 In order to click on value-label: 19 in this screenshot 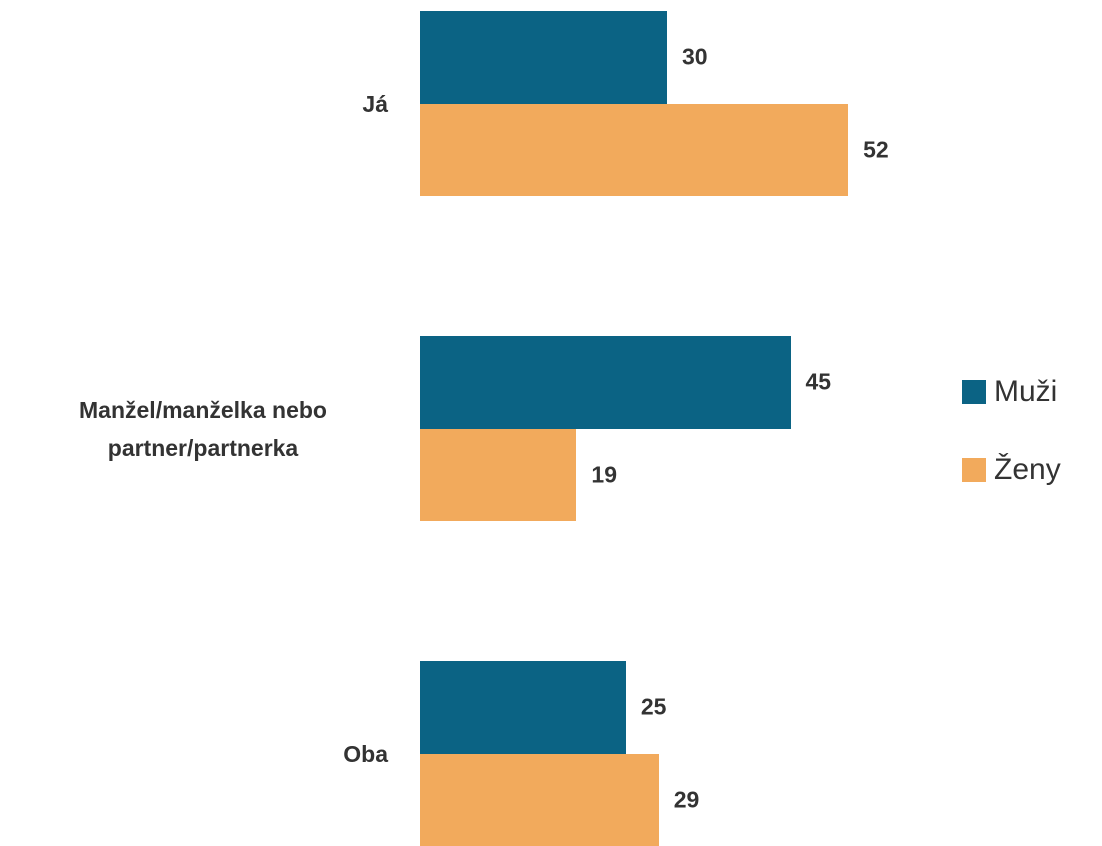, I will do `click(604, 474)`.